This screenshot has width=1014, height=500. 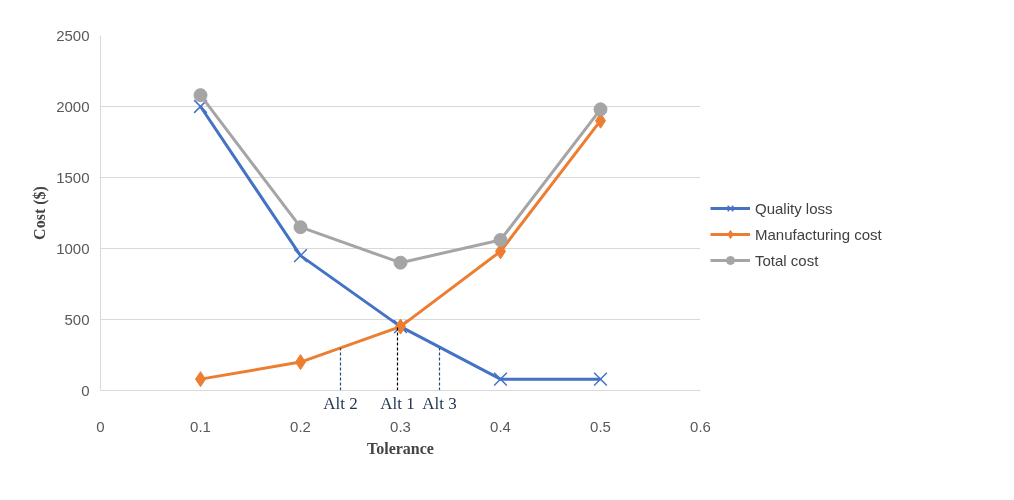 What do you see at coordinates (439, 403) in the screenshot?
I see `series-label: Alt 3` at bounding box center [439, 403].